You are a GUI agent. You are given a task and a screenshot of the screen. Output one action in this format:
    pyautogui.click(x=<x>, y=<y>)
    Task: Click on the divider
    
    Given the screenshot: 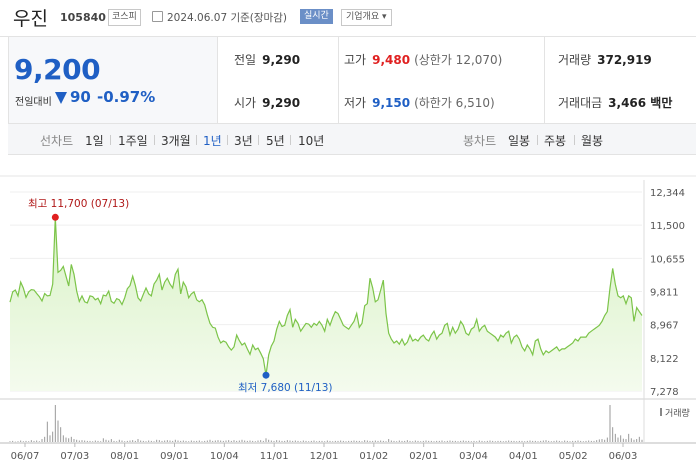 What is the action you would take?
    pyautogui.click(x=154, y=140)
    